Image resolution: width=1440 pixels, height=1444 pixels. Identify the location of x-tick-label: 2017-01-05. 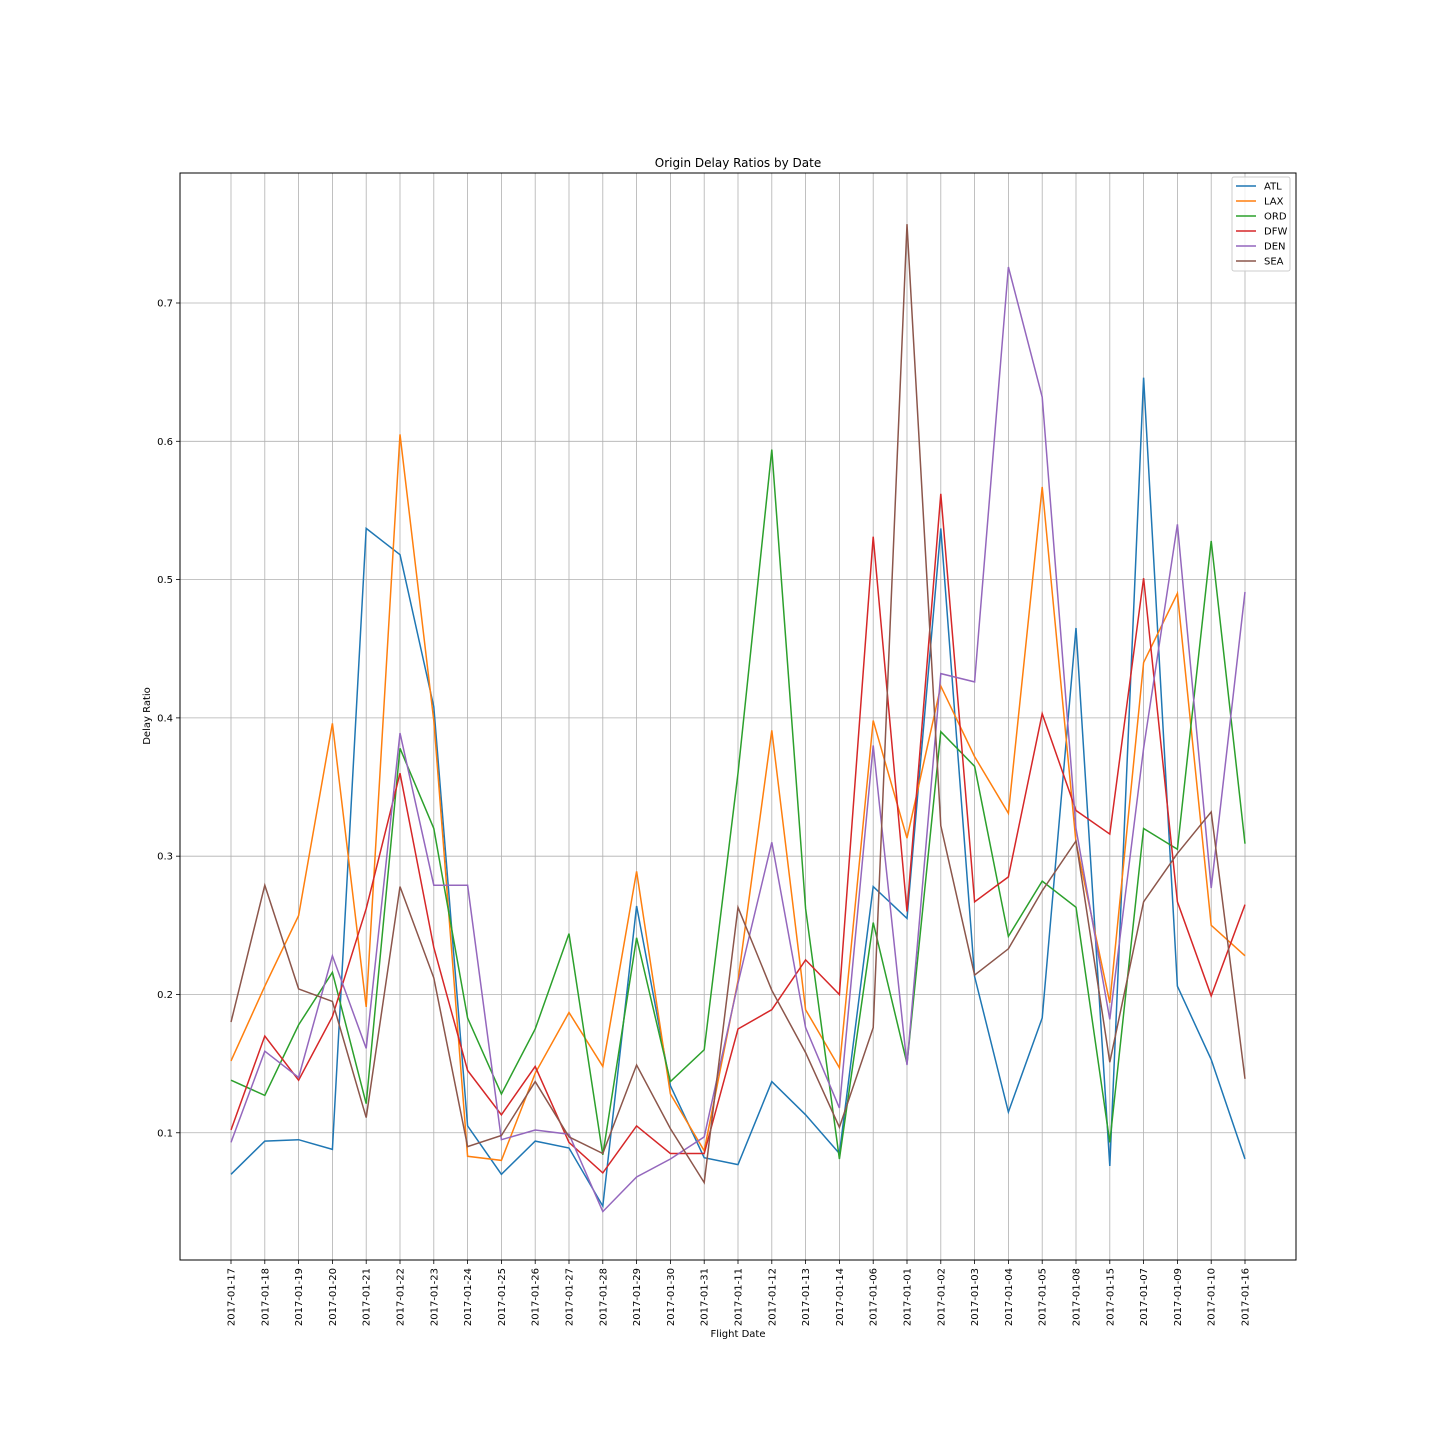
(1043, 1297).